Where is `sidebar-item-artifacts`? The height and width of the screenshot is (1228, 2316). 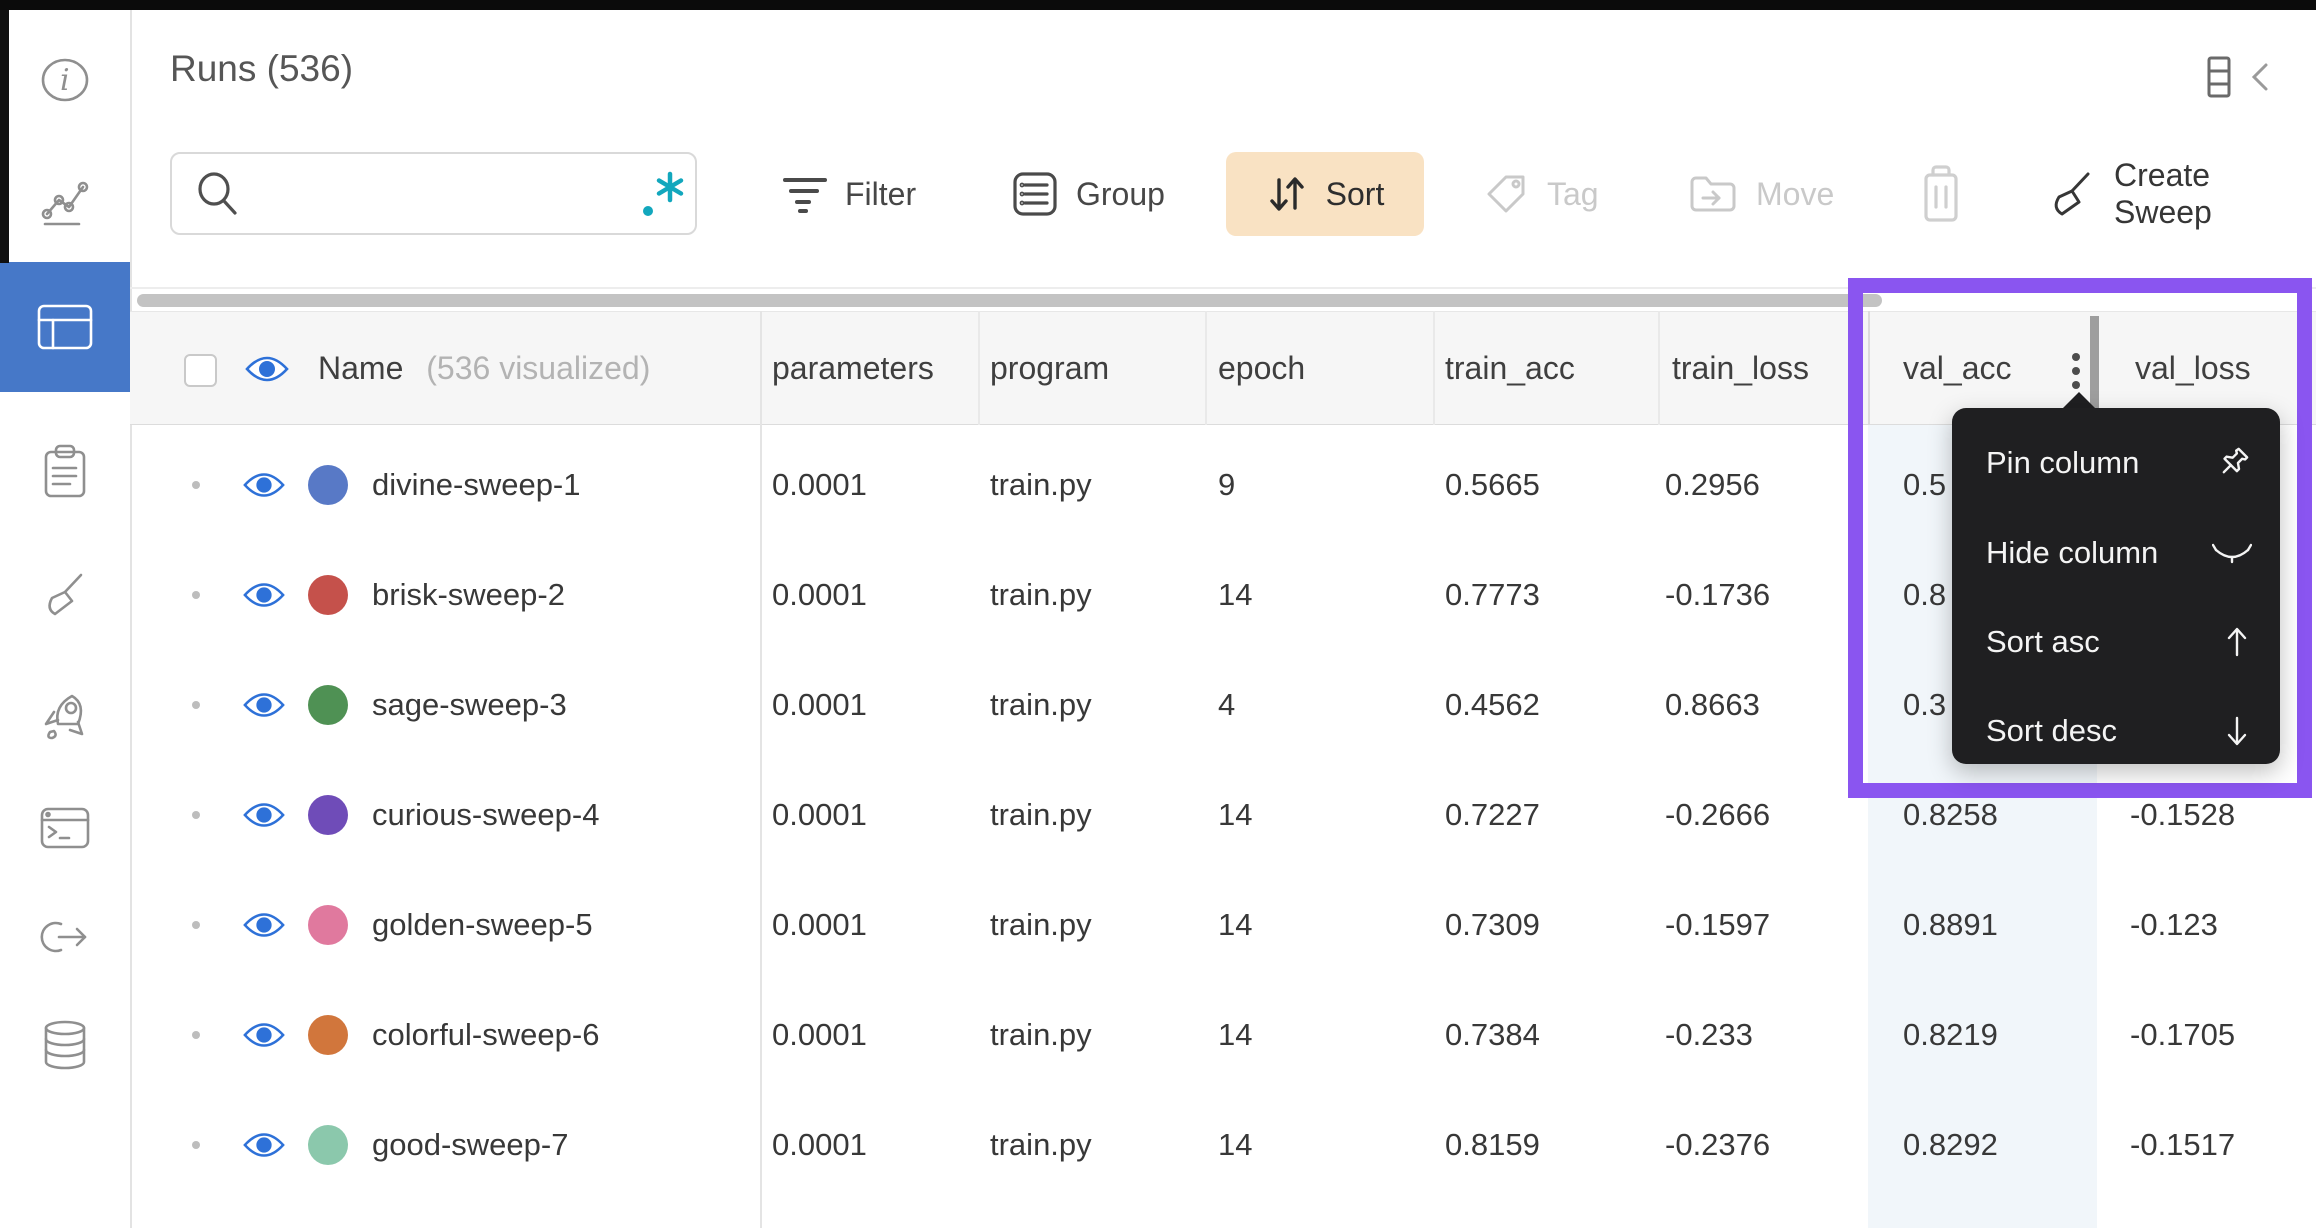
sidebar-item-artifacts is located at coordinates (65, 1045).